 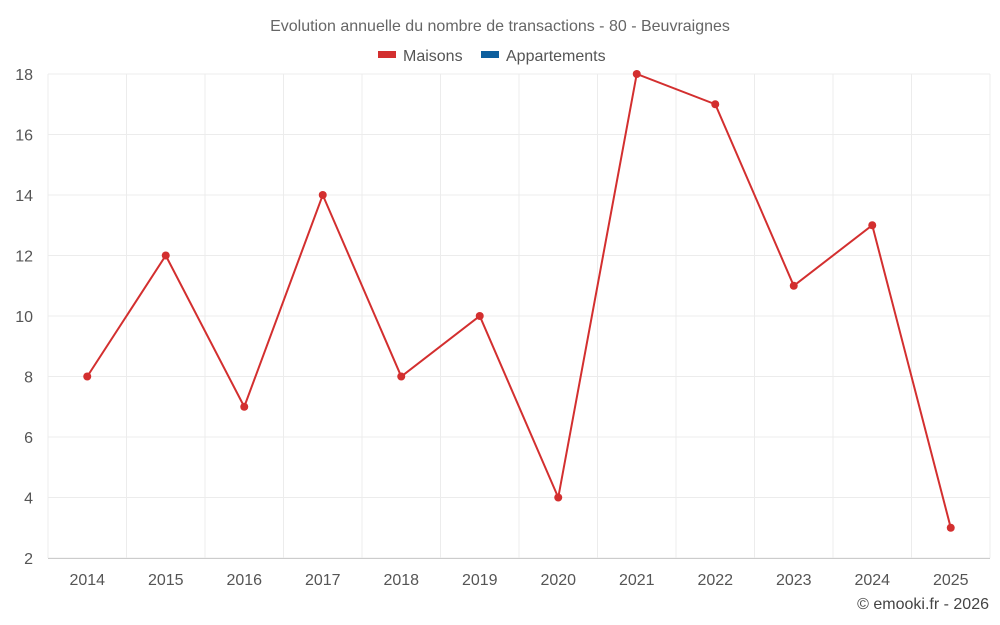 What do you see at coordinates (872, 580) in the screenshot?
I see `x-tick-label: 2024` at bounding box center [872, 580].